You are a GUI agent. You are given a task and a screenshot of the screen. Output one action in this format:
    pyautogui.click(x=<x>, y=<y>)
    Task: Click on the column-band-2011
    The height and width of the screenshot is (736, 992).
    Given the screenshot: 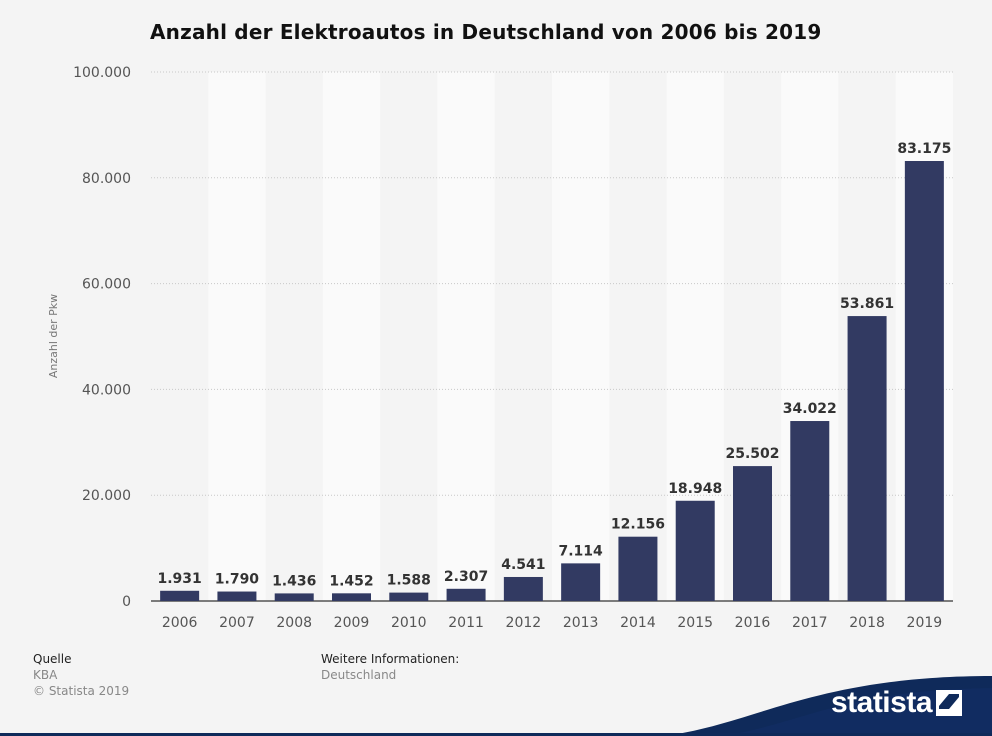 What is the action you would take?
    pyautogui.click(x=466, y=336)
    